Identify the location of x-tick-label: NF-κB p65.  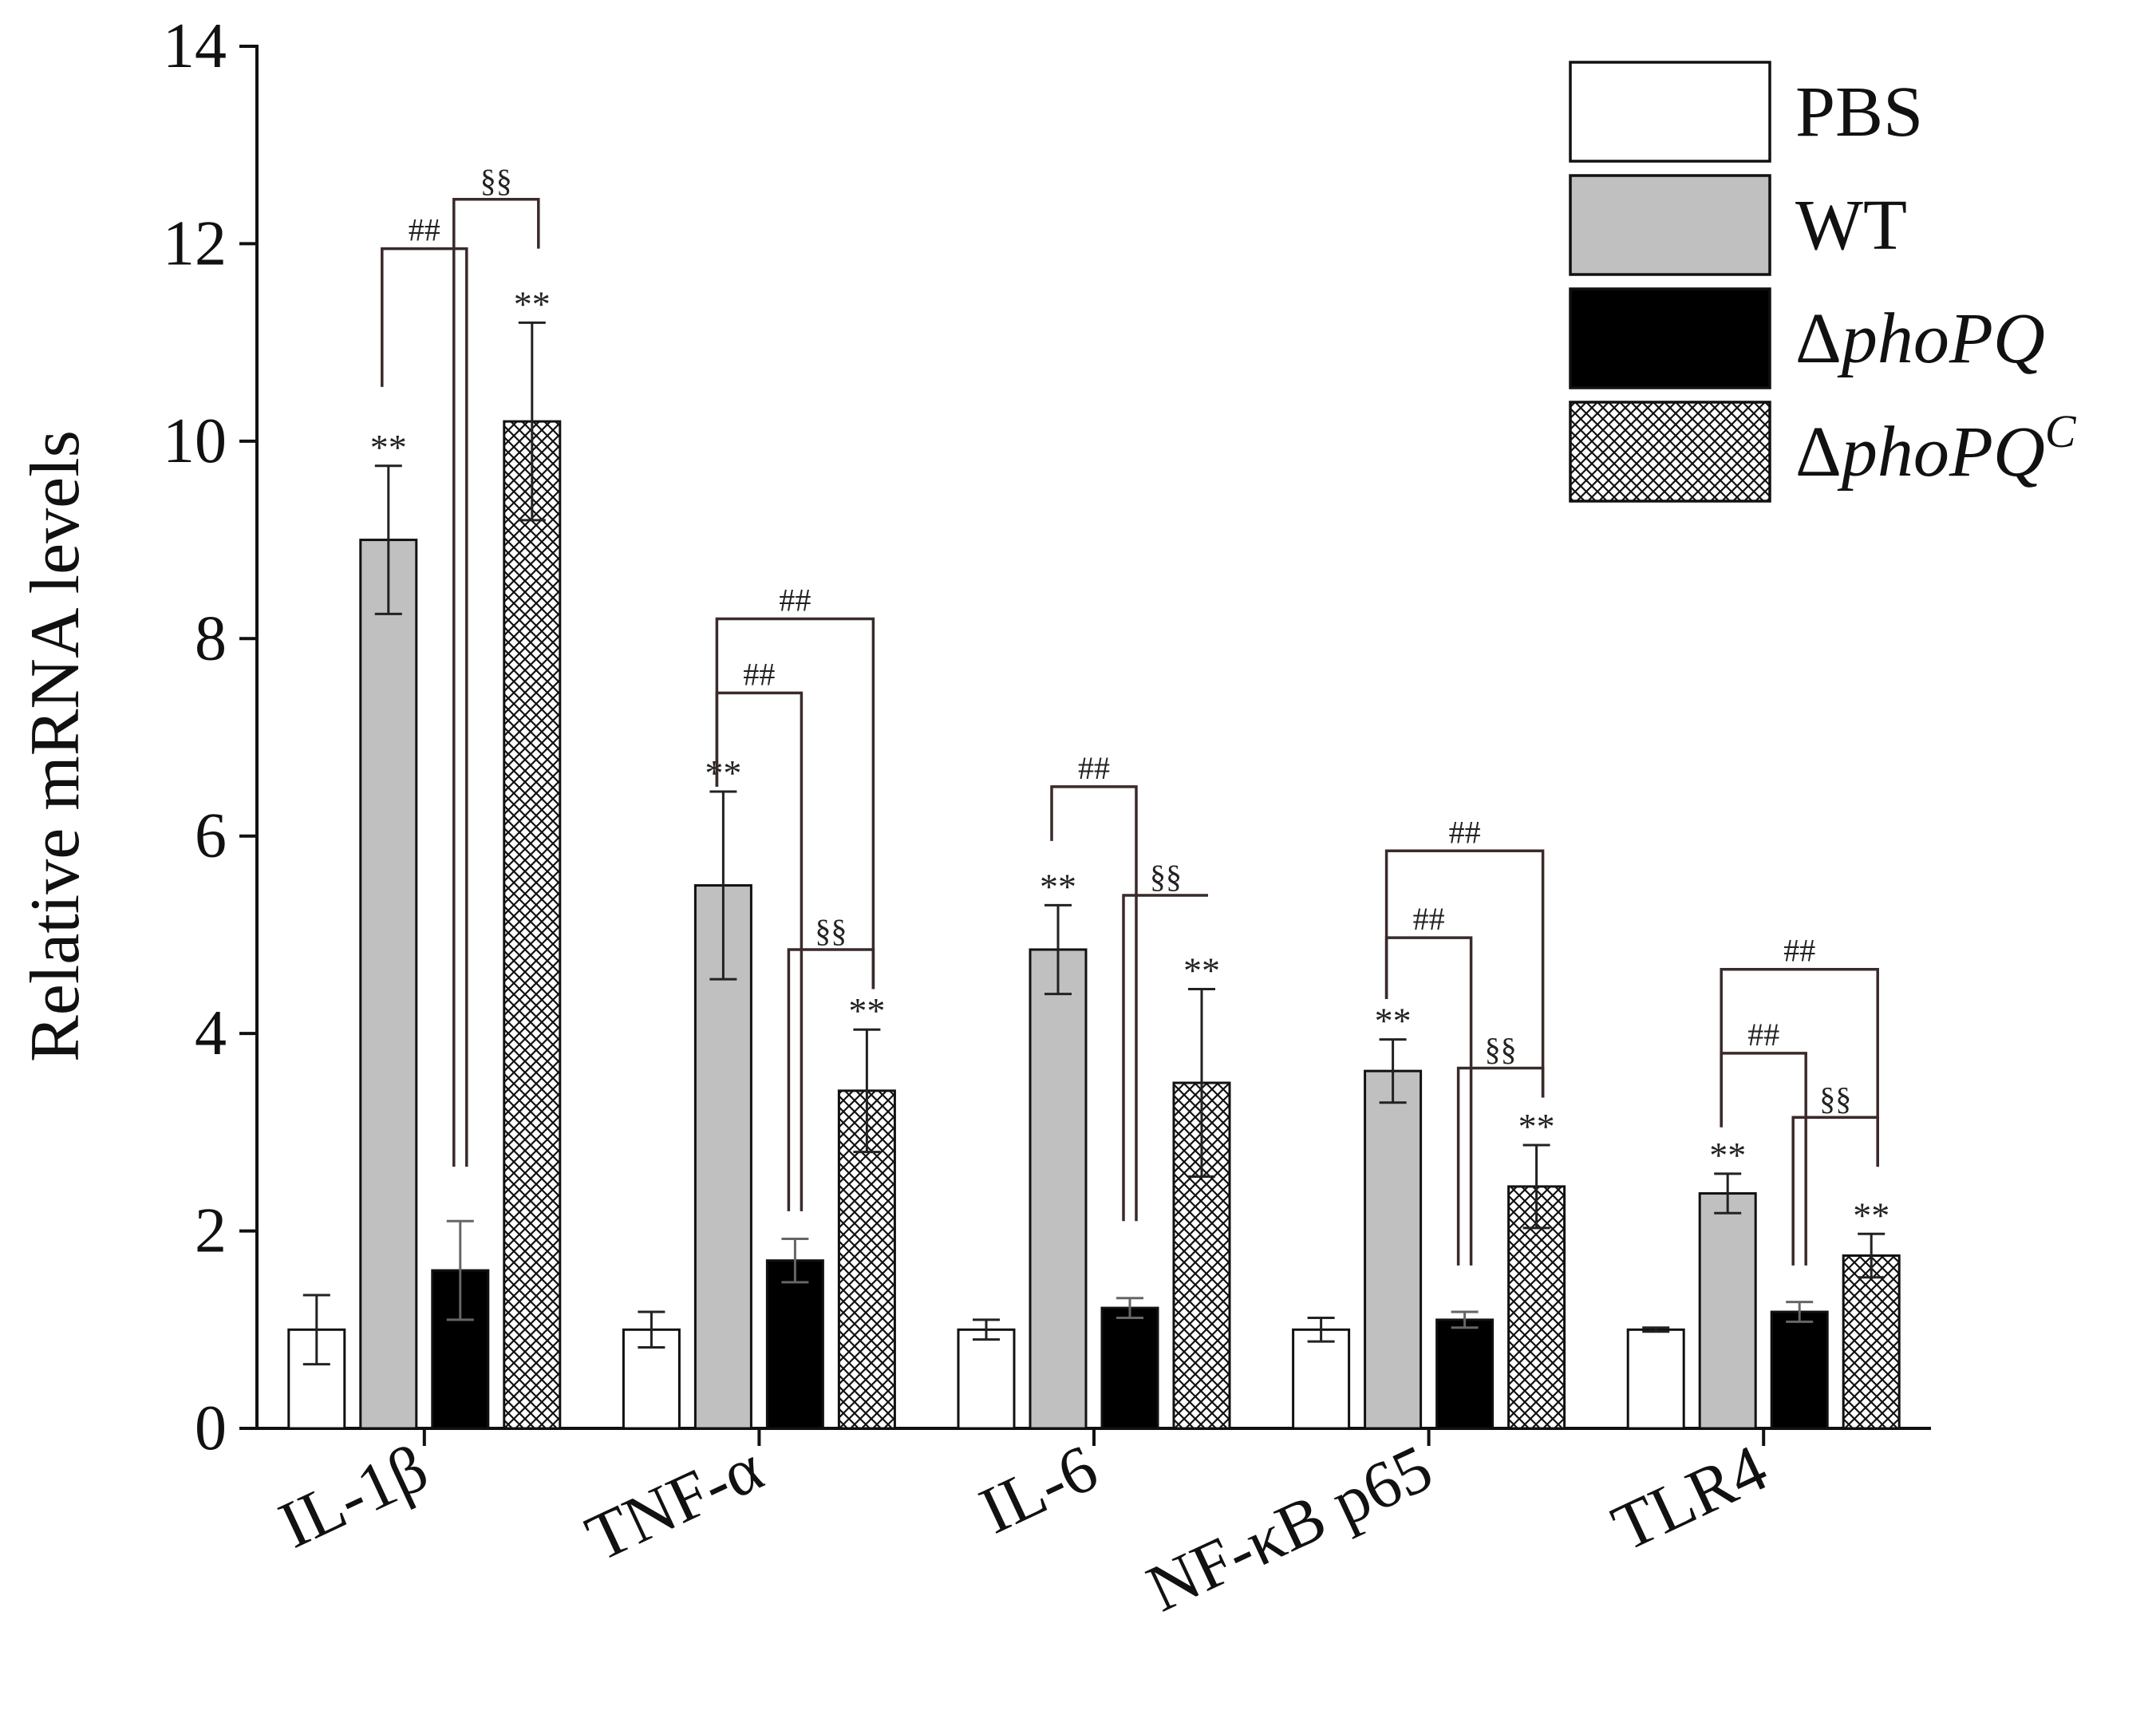
(1289, 1528).